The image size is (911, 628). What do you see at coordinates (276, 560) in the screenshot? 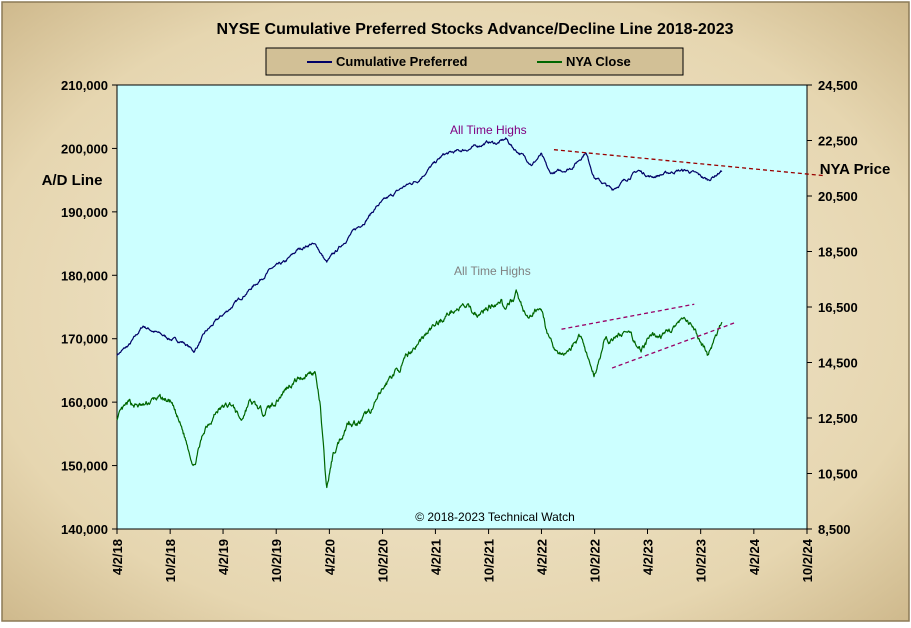
I see `x-tick-label: 10/2/19` at bounding box center [276, 560].